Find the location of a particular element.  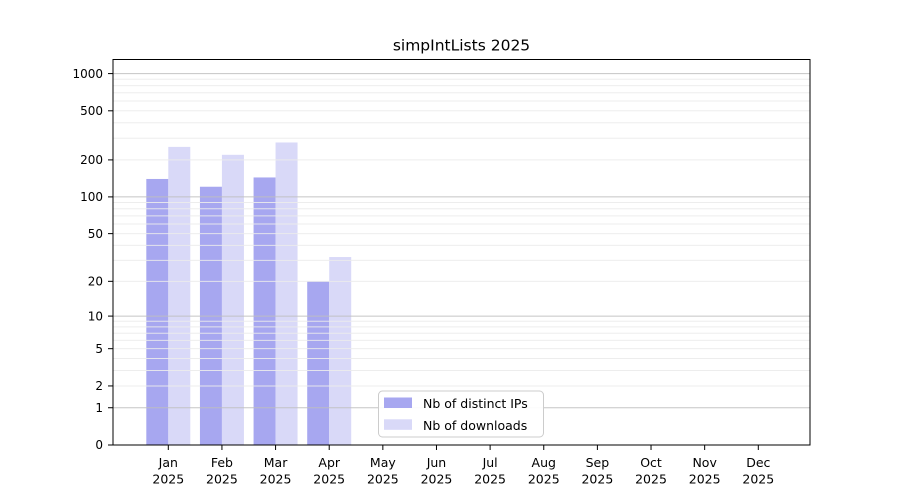

ytick-label-2: 2 is located at coordinates (99, 386).